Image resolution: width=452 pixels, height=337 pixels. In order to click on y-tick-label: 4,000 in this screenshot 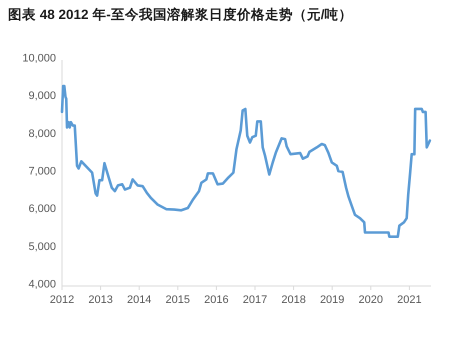, I will do `click(42, 284)`.